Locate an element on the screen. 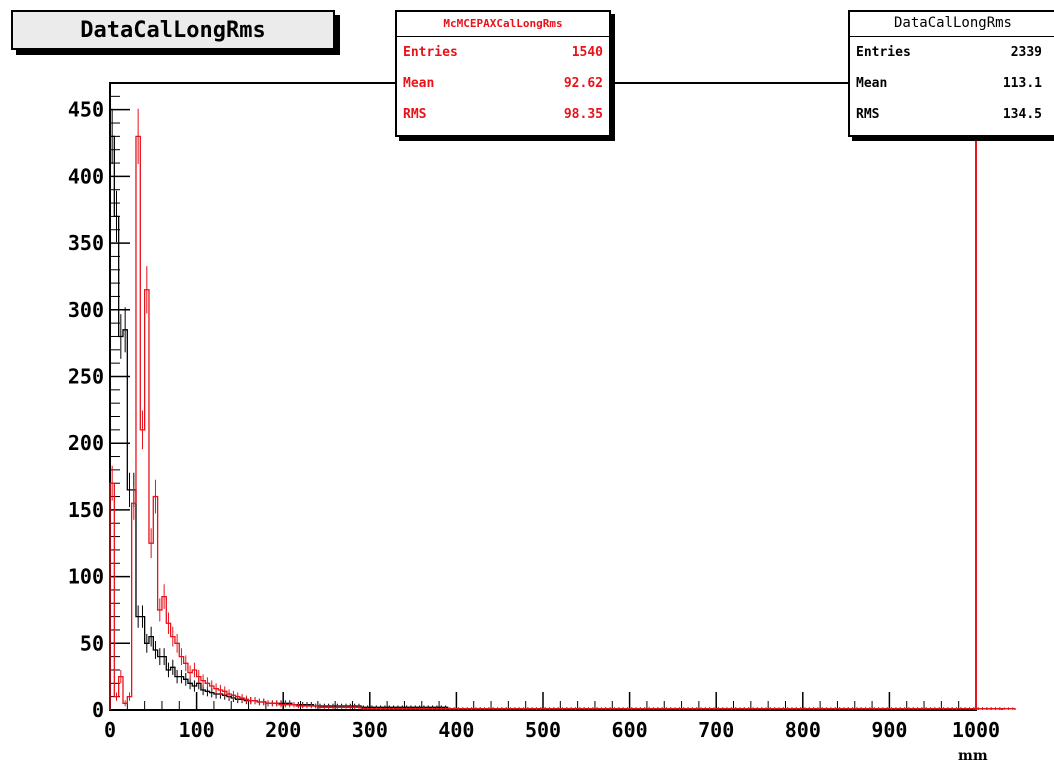 This screenshot has width=1054, height=771. stats-mc-value: 98.35 is located at coordinates (583, 114).